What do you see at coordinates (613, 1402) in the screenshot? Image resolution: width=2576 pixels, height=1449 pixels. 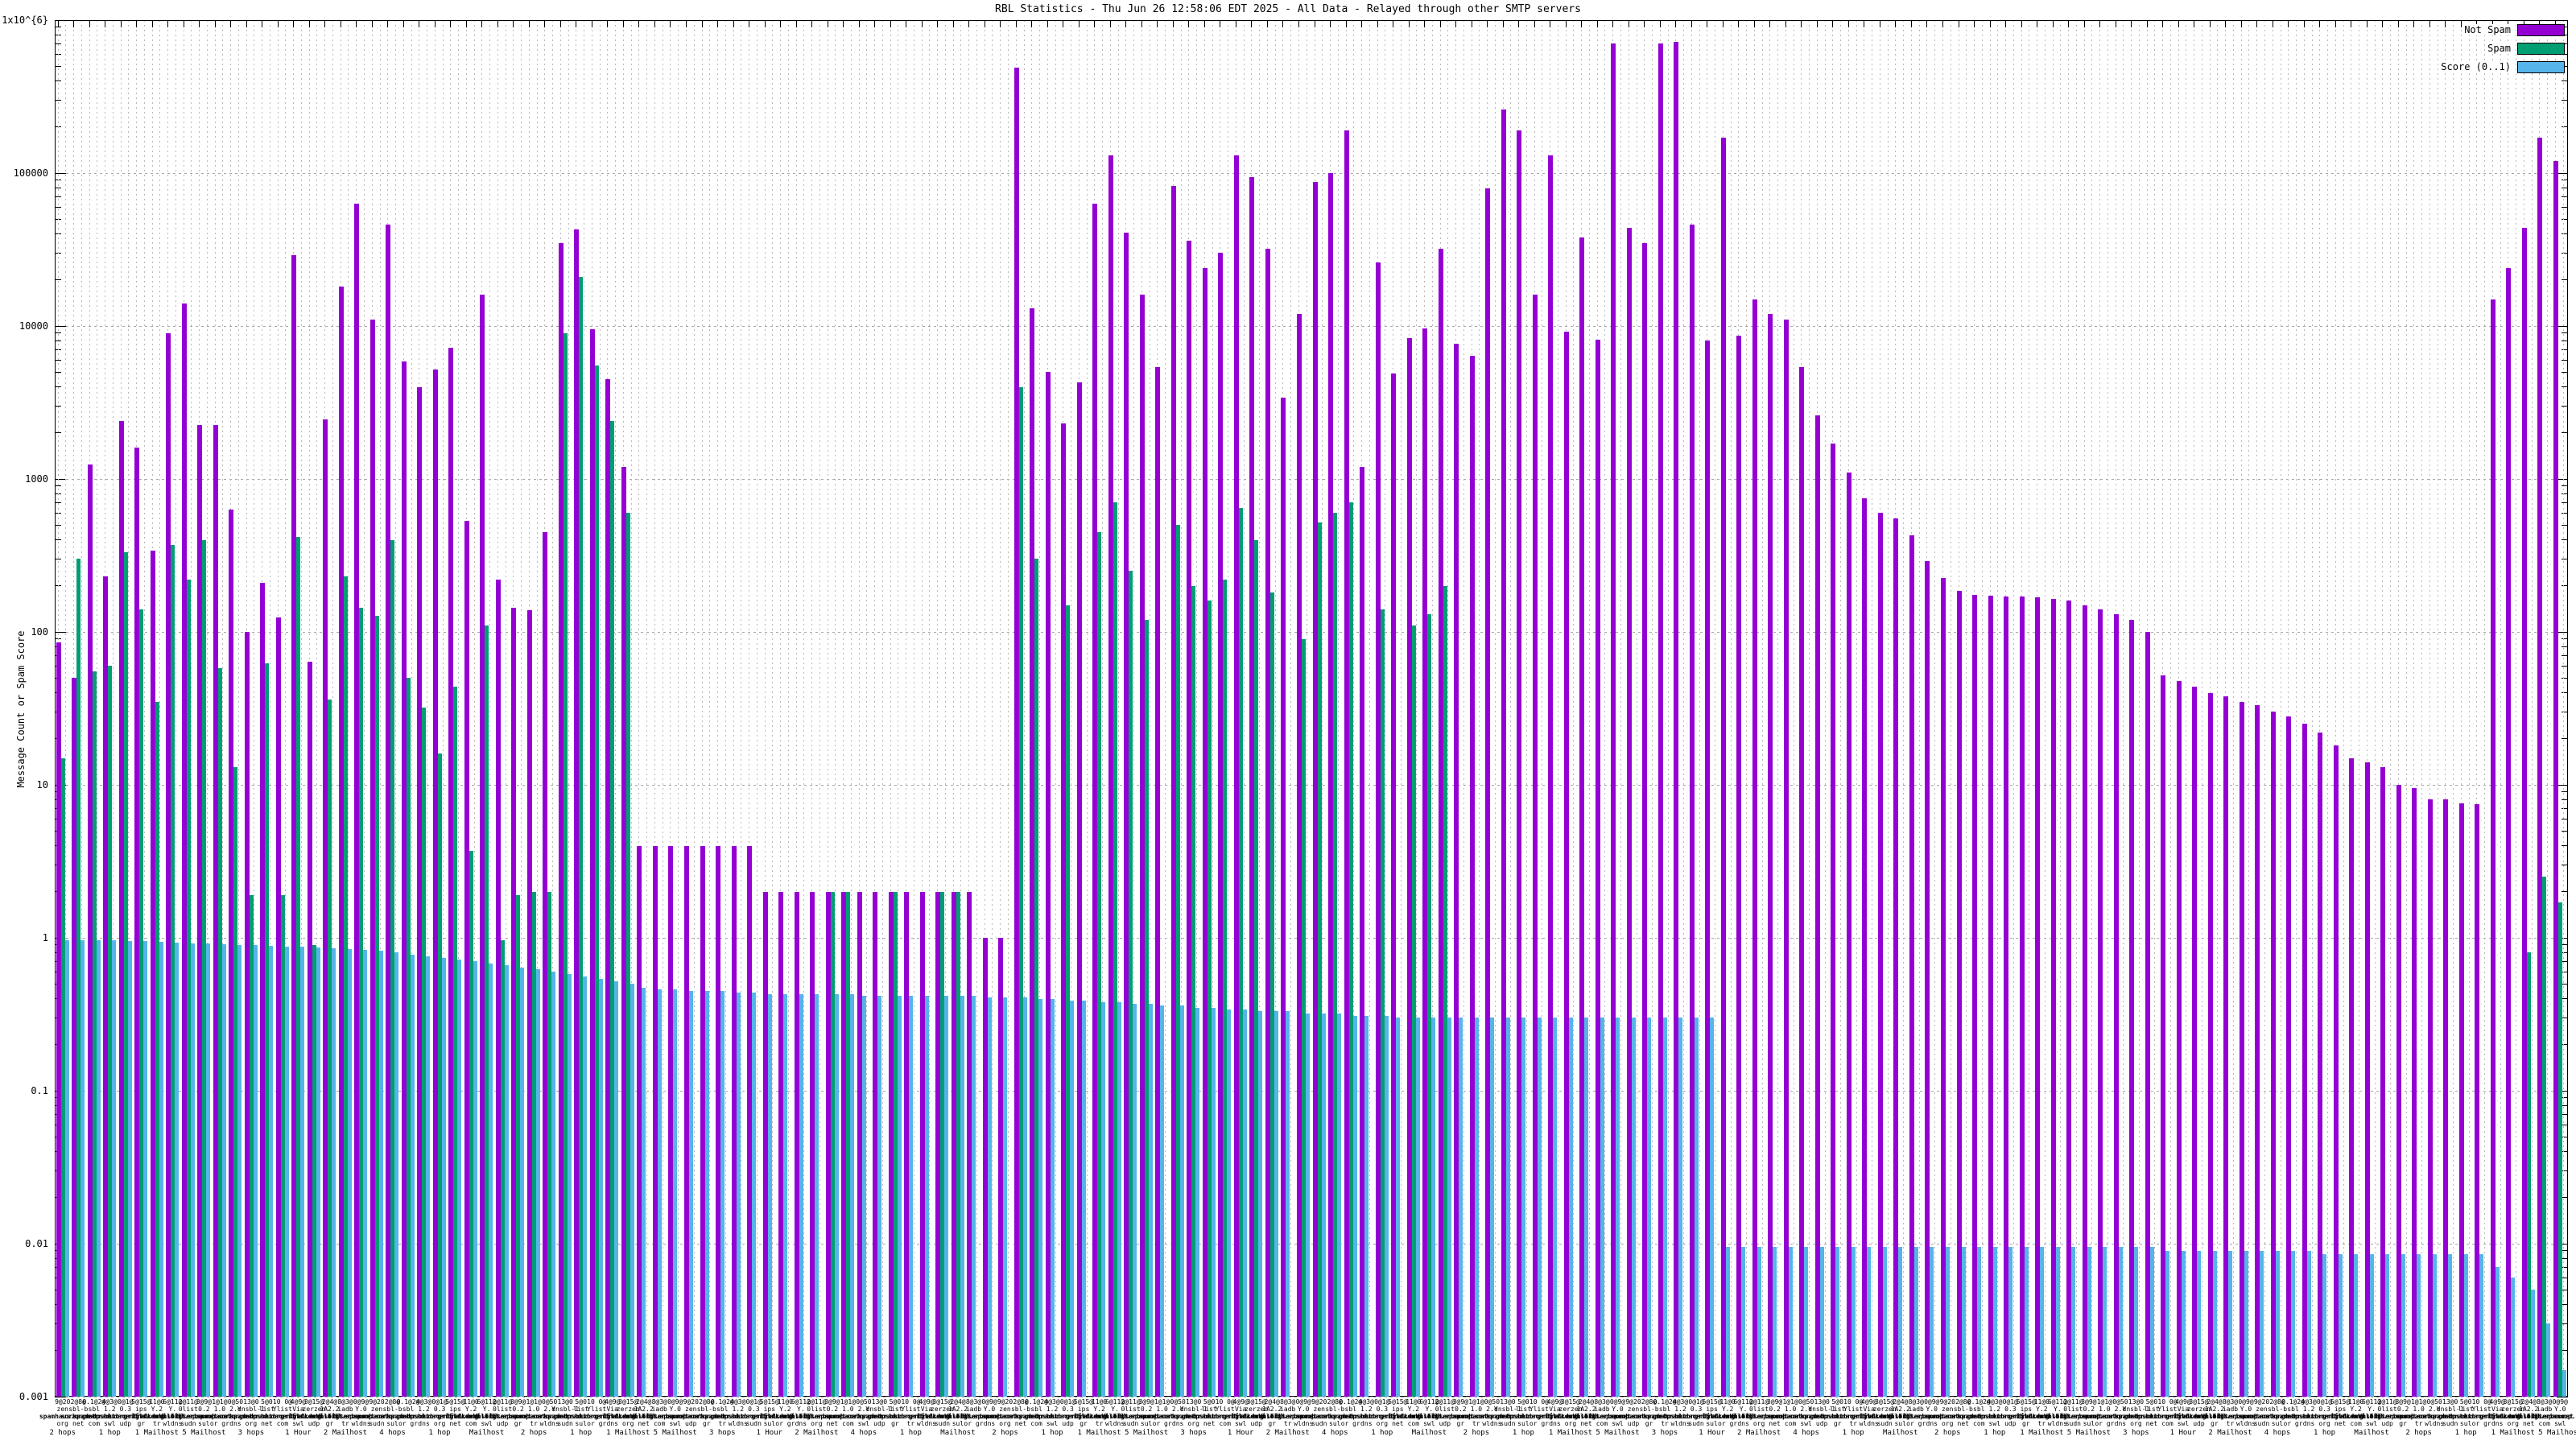 I see `x-tick-label: 4@9@` at bounding box center [613, 1402].